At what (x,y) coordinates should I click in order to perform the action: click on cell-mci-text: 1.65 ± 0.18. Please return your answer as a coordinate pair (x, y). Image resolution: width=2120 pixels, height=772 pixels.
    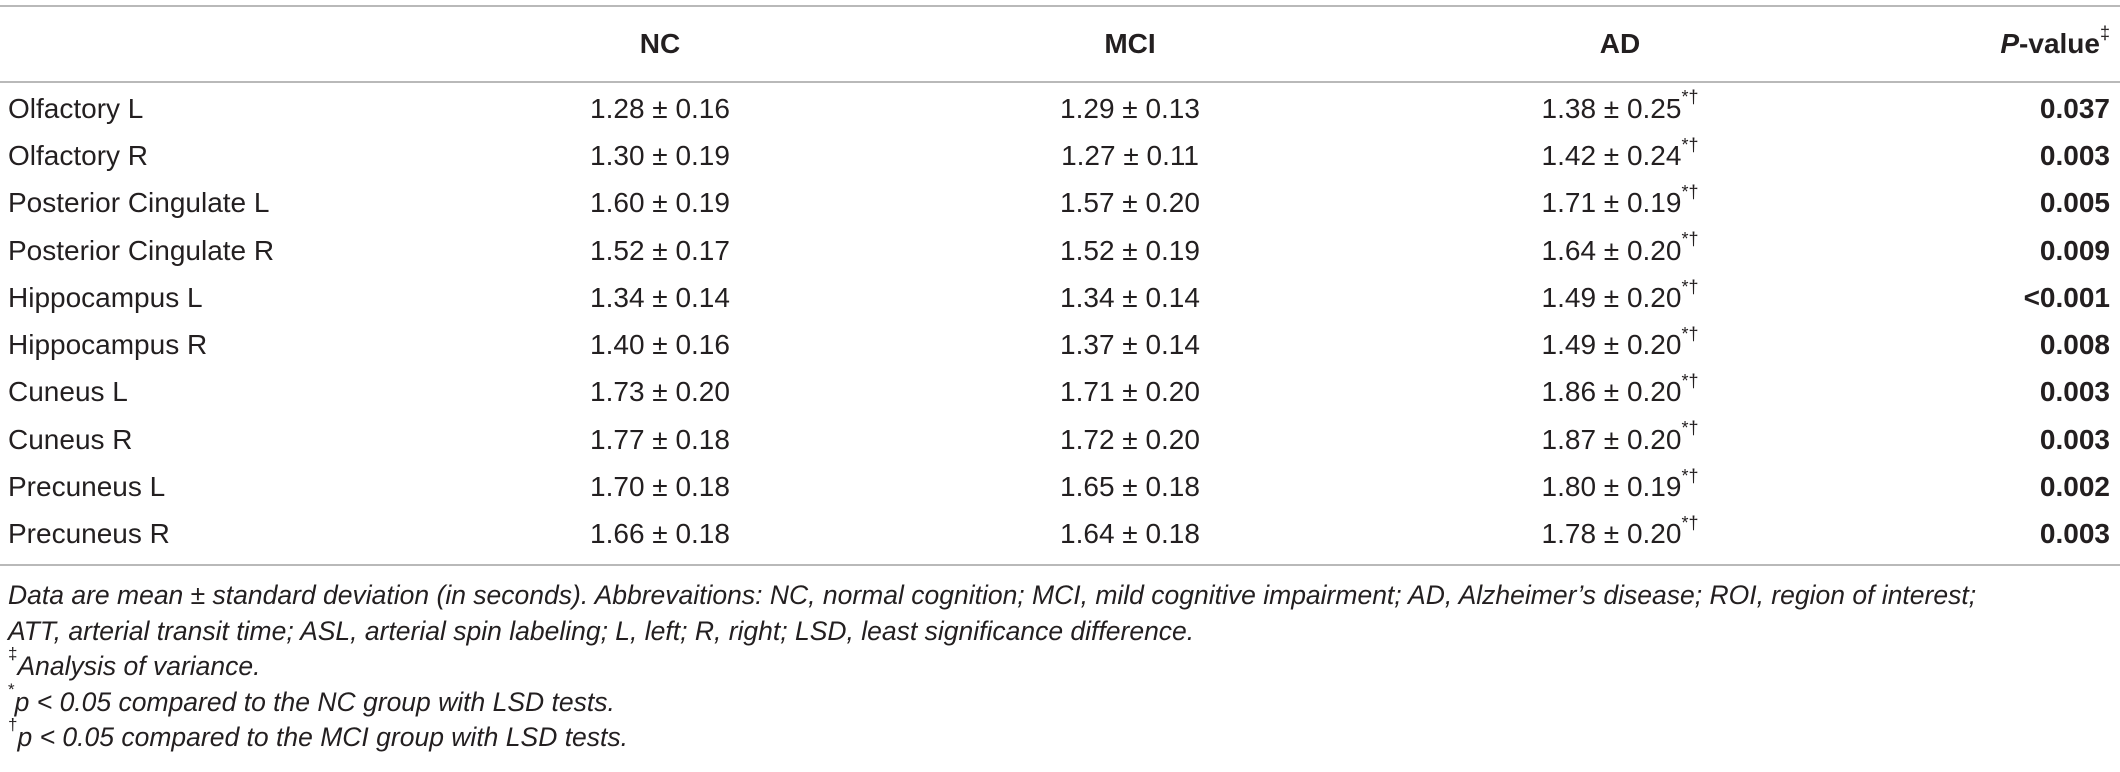
    Looking at the image, I should click on (1130, 487).